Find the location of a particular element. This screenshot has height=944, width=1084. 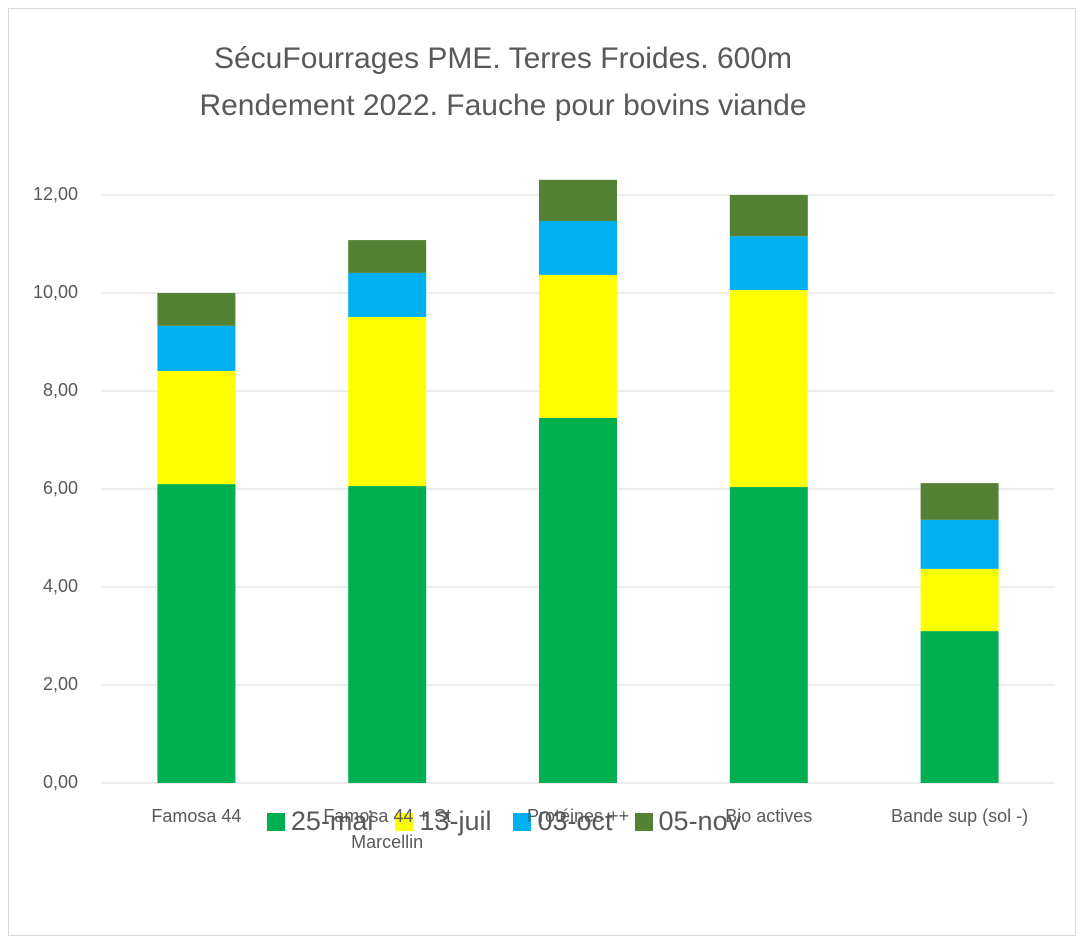

x-tick-label: Protéines ++ is located at coordinates (578, 816).